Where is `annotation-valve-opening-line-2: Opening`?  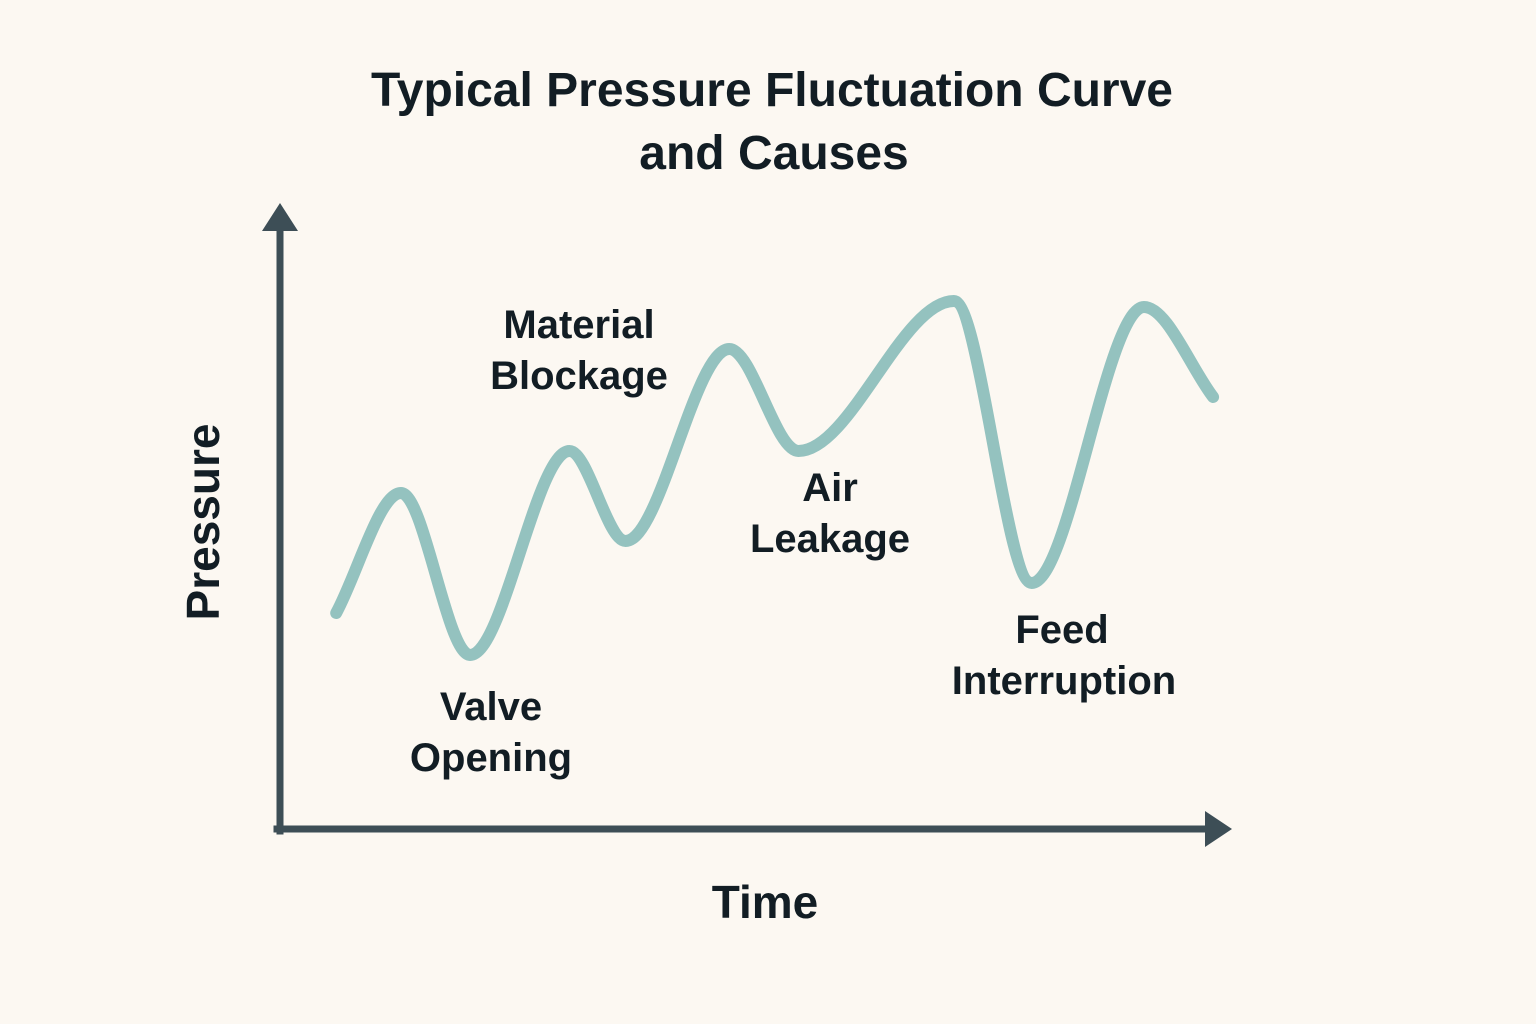
annotation-valve-opening-line-2: Opening is located at coordinates (491, 758).